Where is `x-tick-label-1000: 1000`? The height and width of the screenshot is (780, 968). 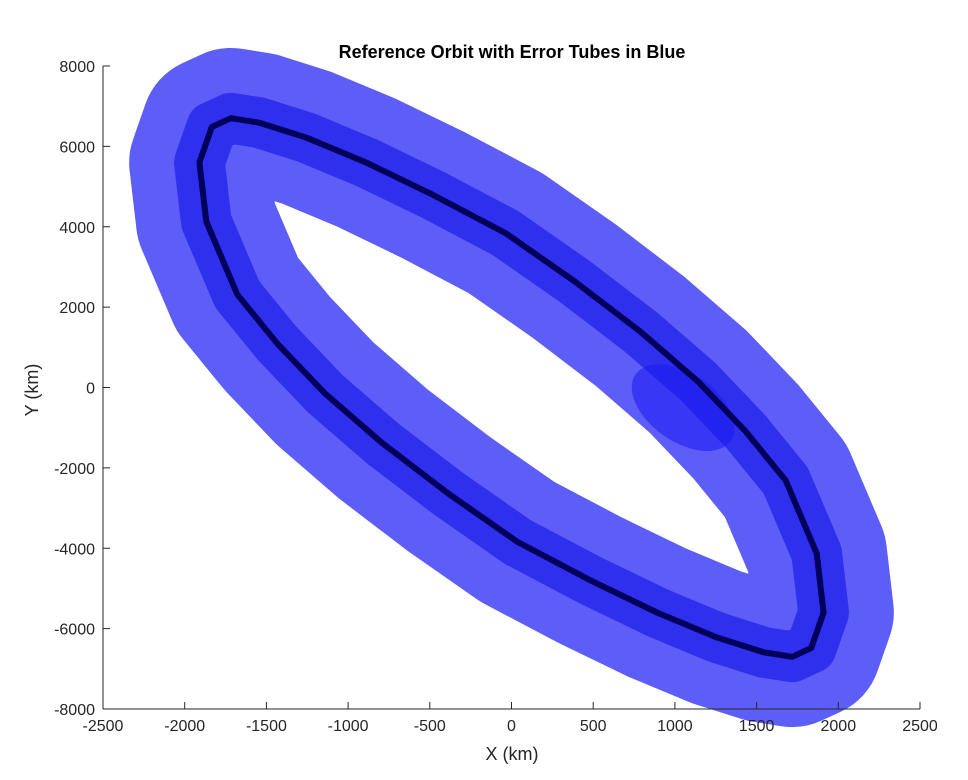
x-tick-label-1000: 1000 is located at coordinates (675, 726).